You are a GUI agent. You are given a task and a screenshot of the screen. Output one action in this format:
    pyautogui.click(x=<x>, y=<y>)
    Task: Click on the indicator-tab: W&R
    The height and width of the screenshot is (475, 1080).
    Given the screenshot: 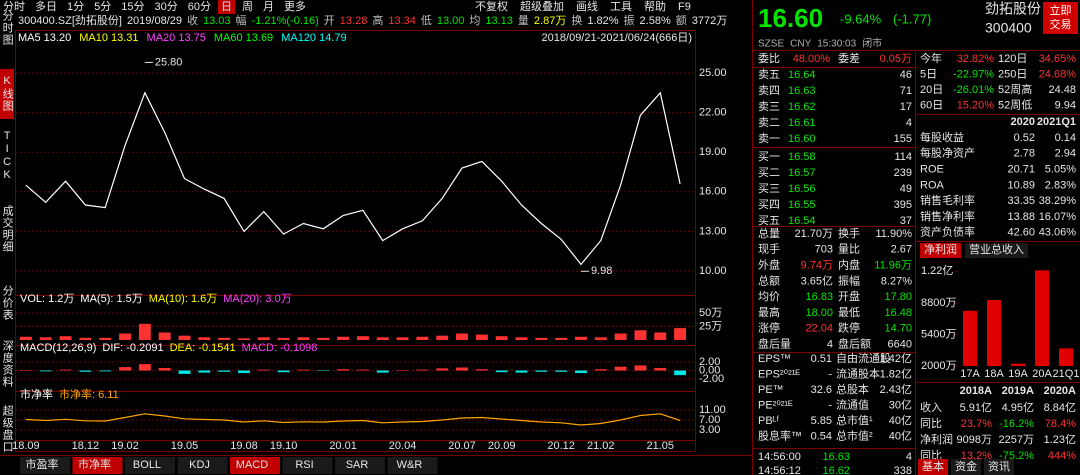 What is the action you would take?
    pyautogui.click(x=410, y=465)
    